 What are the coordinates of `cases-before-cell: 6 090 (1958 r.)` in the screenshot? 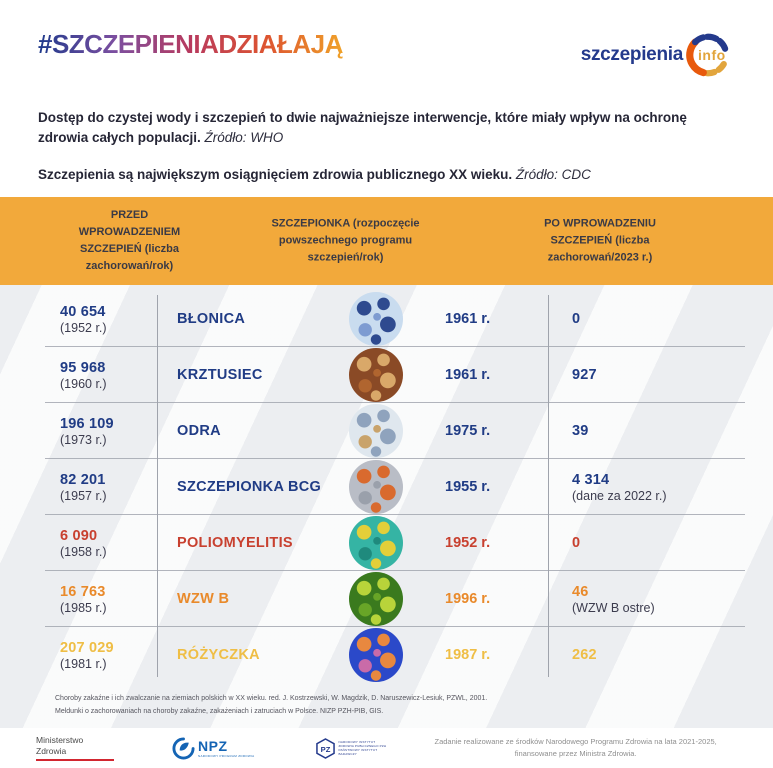 It's located at (78, 543).